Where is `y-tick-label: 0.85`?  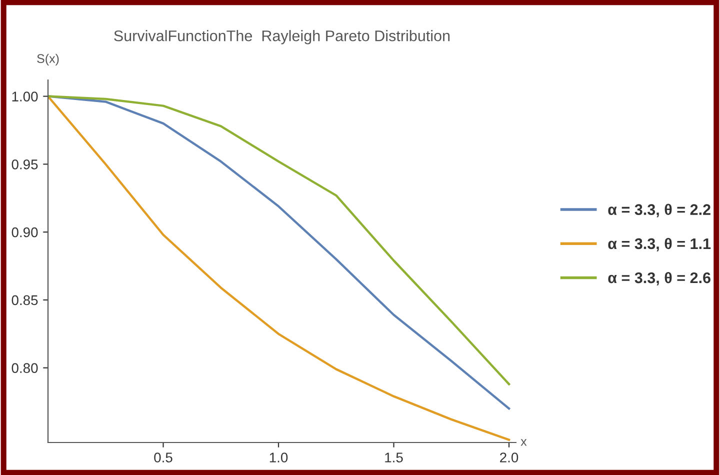
y-tick-label: 0.85 is located at coordinates (25, 300).